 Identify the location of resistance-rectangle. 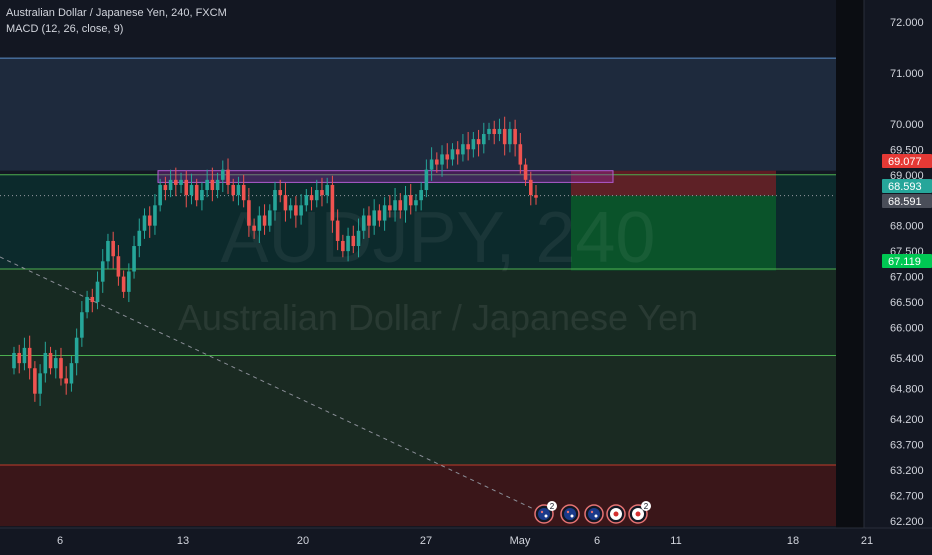
(385, 176).